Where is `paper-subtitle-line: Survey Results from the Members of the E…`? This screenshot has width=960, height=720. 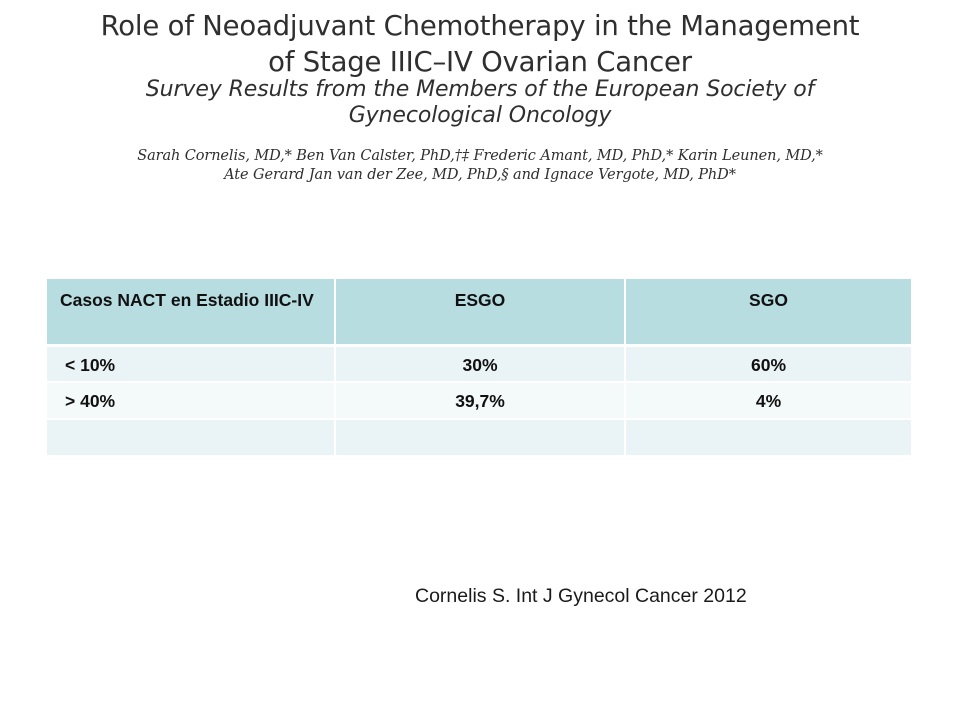 paper-subtitle-line: Survey Results from the Members of the E… is located at coordinates (480, 89).